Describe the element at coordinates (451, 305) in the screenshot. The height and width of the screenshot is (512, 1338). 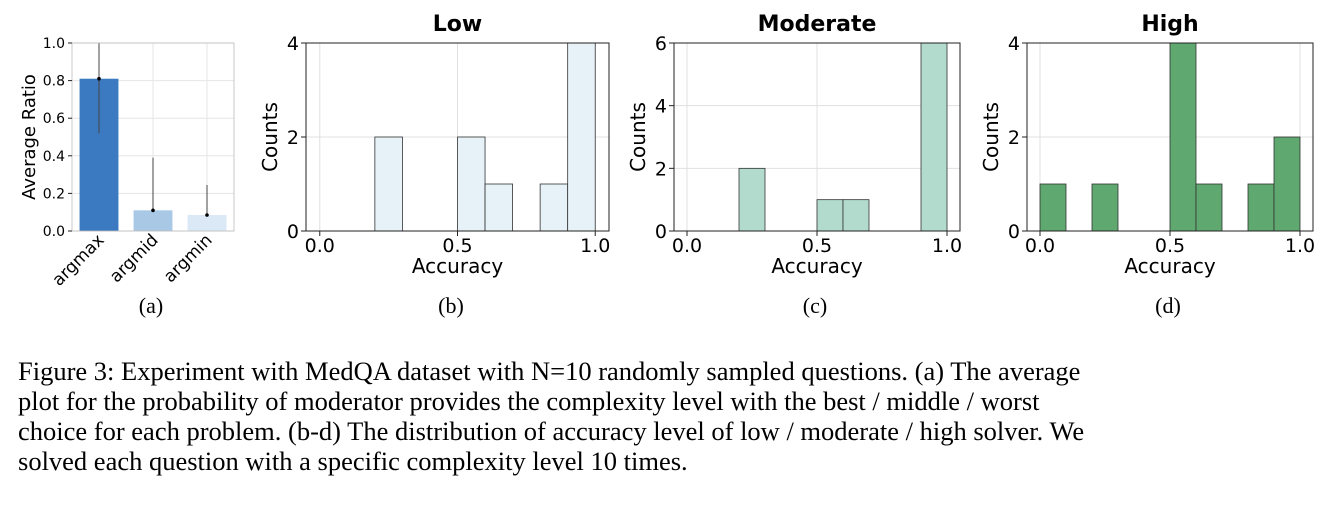
I see `subfigure-label: (b)` at that location.